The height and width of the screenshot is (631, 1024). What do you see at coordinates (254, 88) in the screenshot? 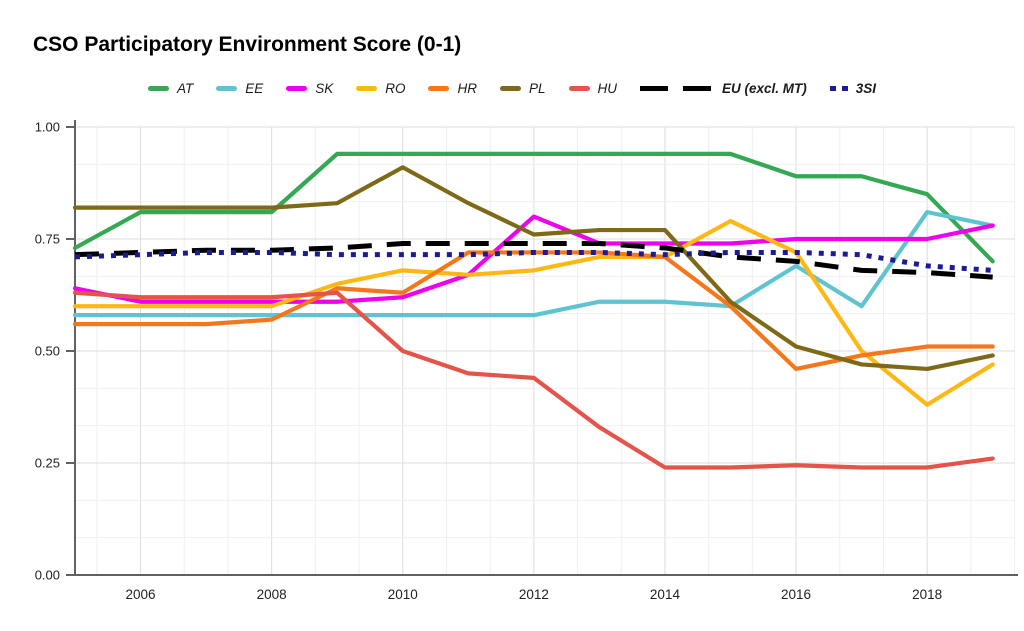
I see `legend-label: EE` at bounding box center [254, 88].